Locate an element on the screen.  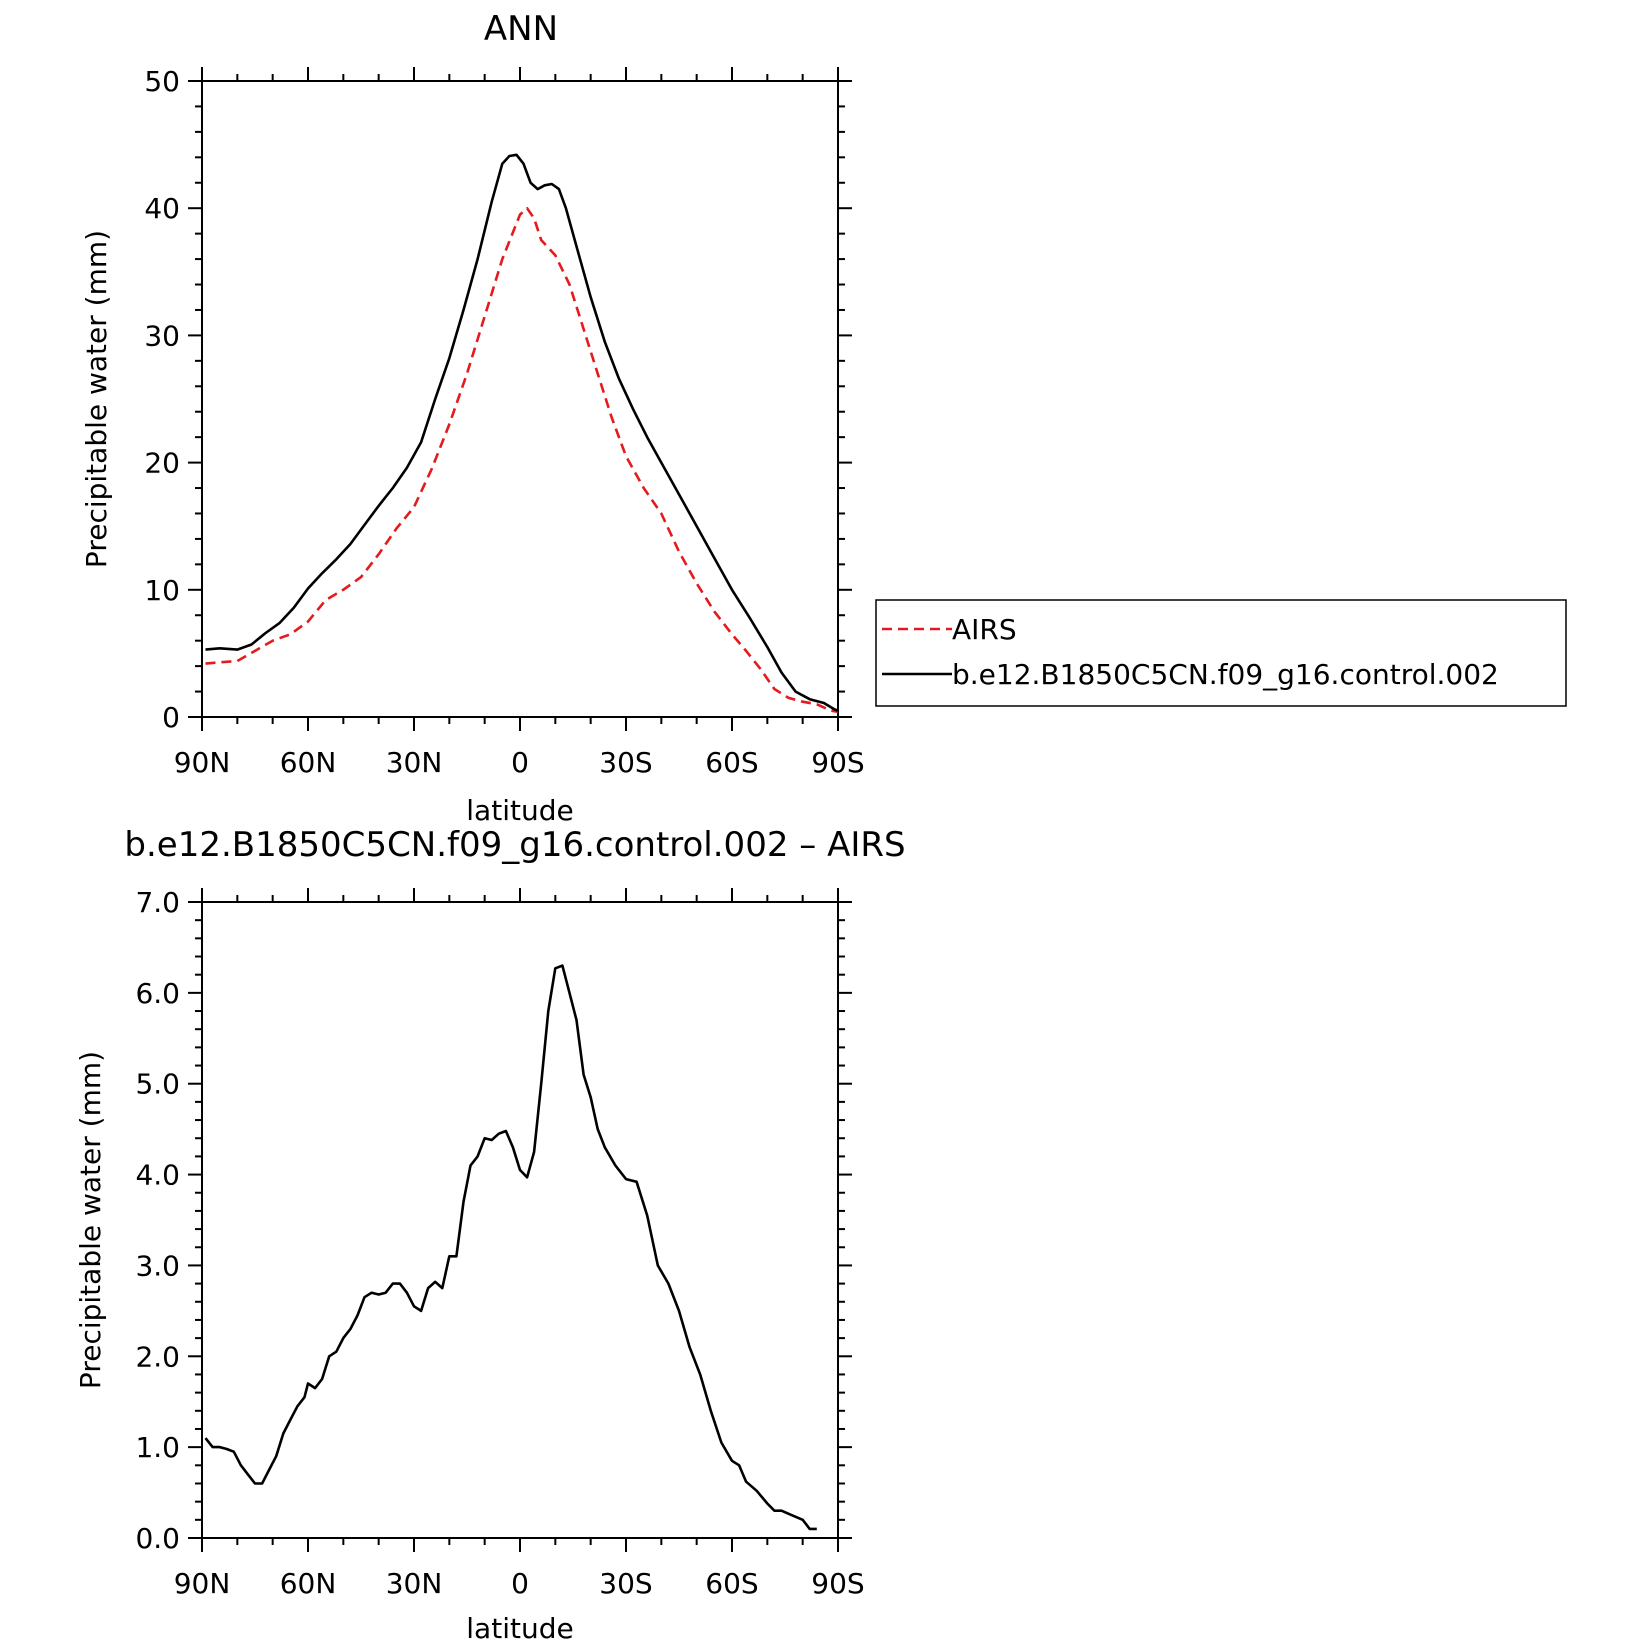
bottom-y-tick-label: 5.0 is located at coordinates (157, 1084).